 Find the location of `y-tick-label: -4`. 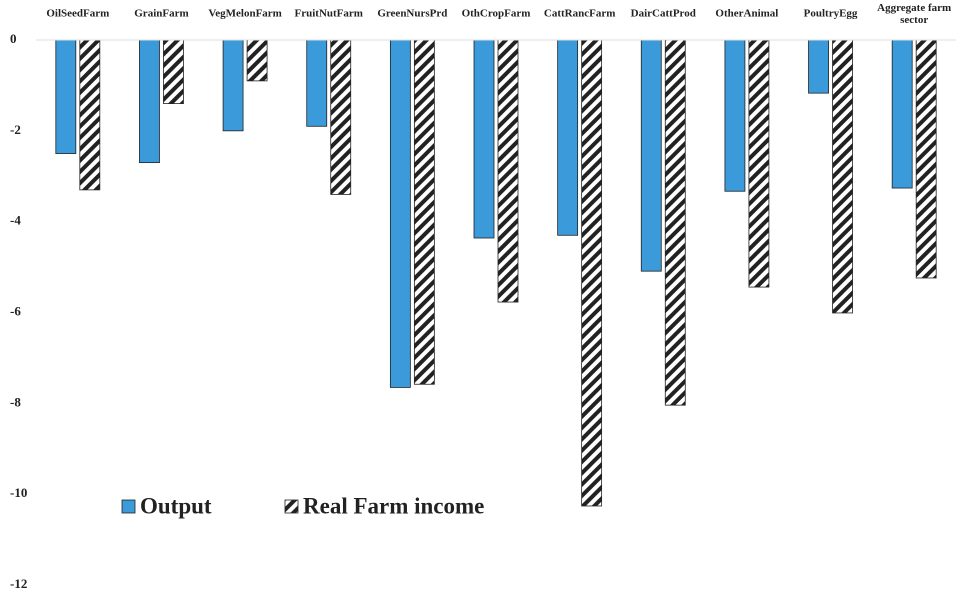

y-tick-label: -4 is located at coordinates (15, 220).